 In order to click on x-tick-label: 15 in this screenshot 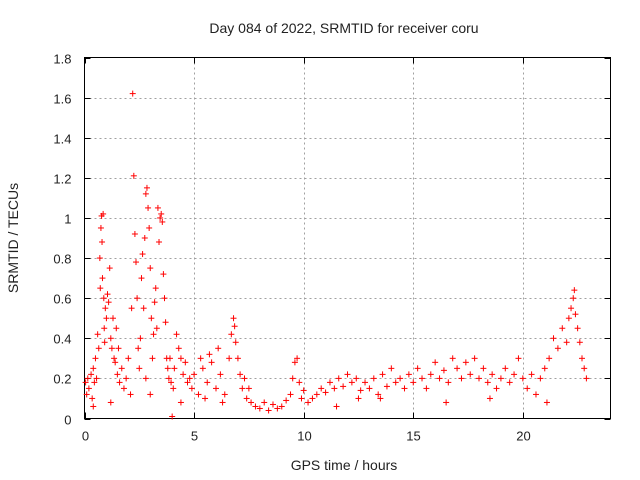, I will do `click(413, 436)`.